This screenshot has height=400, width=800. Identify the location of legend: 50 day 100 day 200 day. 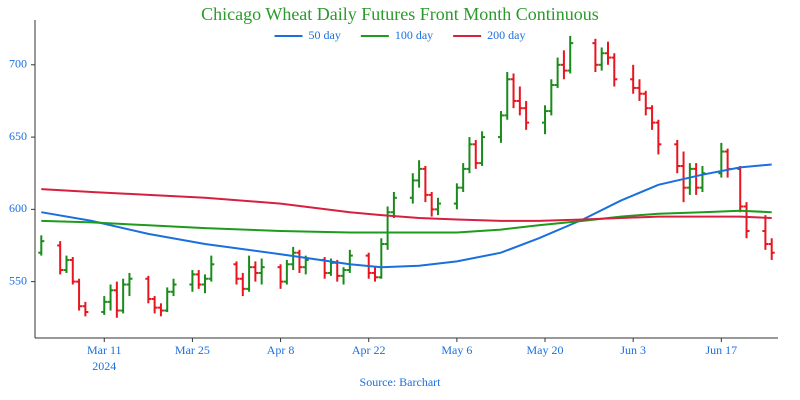
(399, 35).